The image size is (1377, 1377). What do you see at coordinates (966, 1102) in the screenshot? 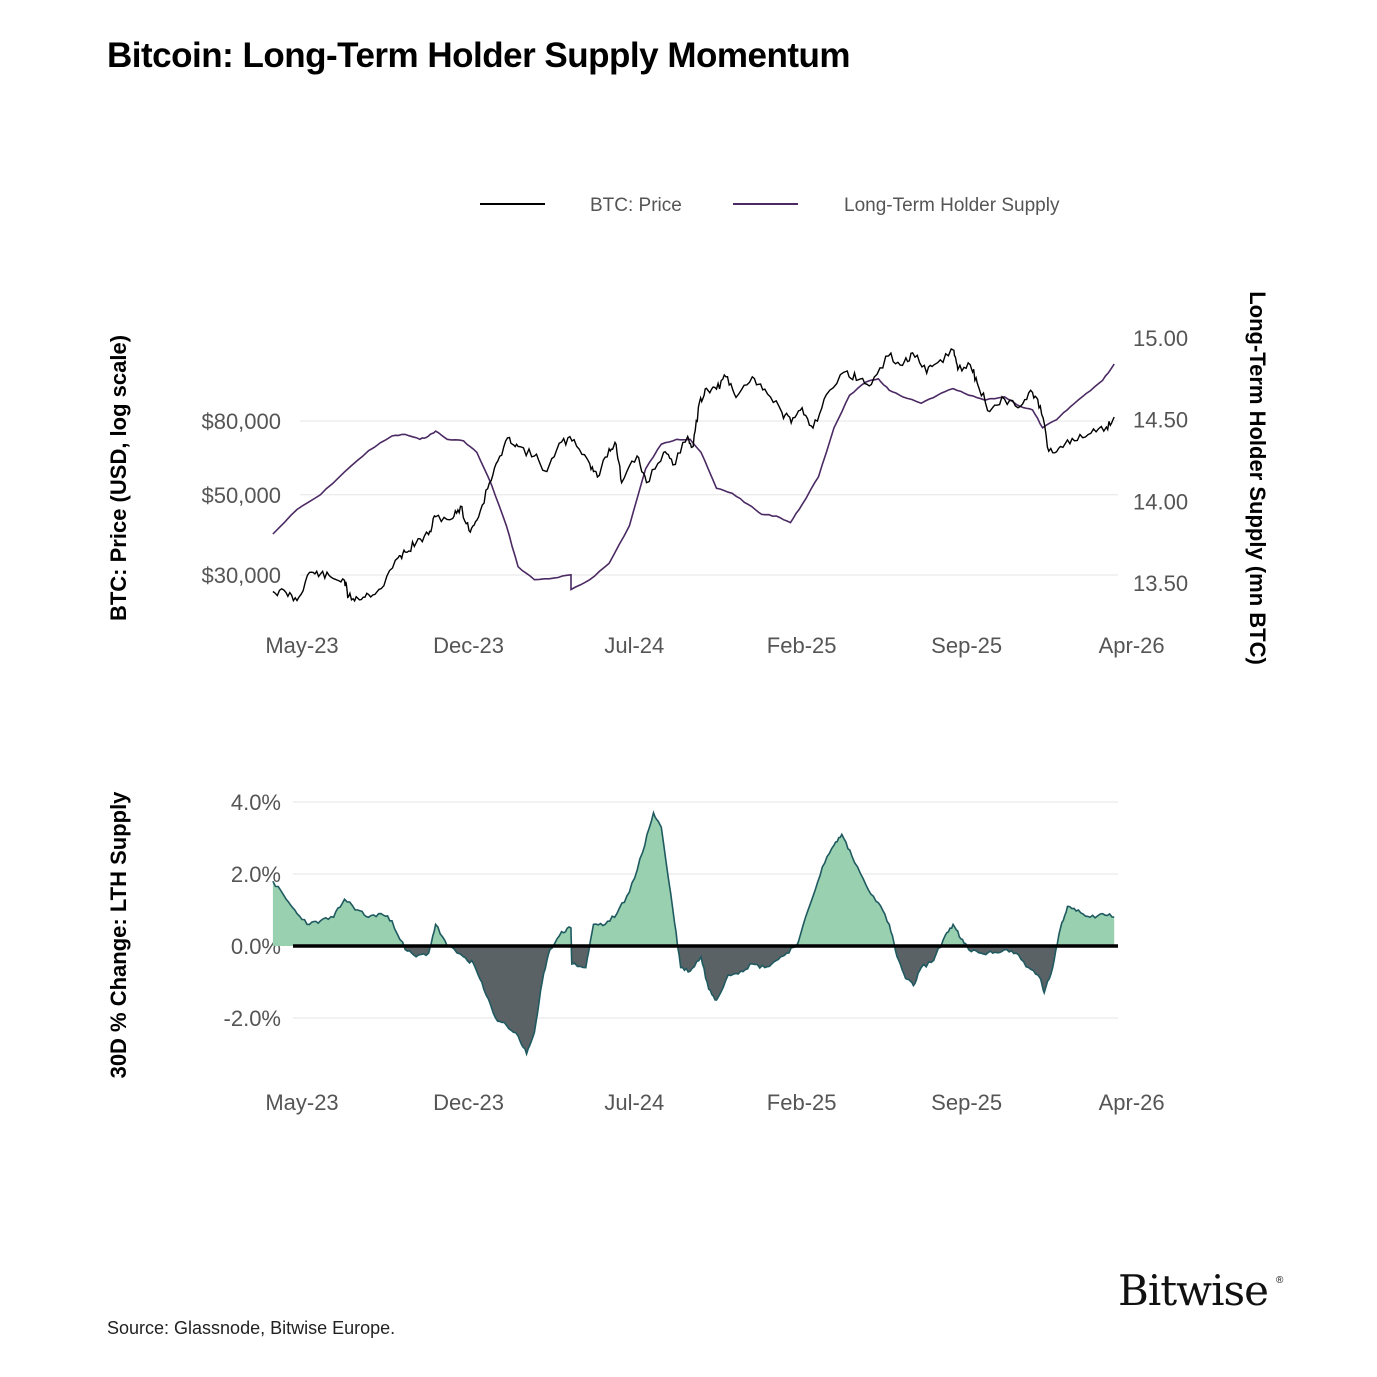
I see `bottom-x-tick-label: Sep-25` at bounding box center [966, 1102].